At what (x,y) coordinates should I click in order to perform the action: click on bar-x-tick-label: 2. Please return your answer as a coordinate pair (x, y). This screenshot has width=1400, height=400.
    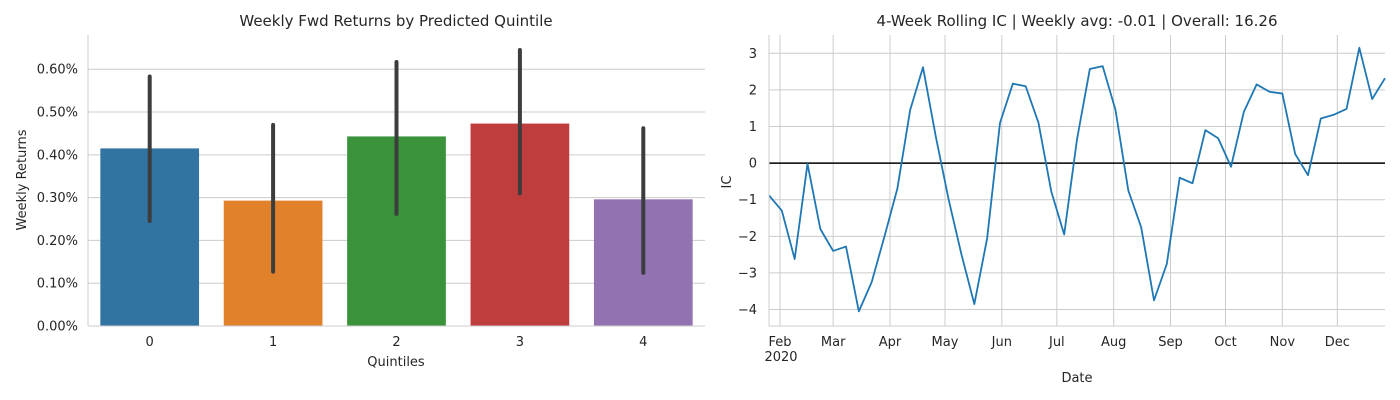
    Looking at the image, I should click on (396, 342).